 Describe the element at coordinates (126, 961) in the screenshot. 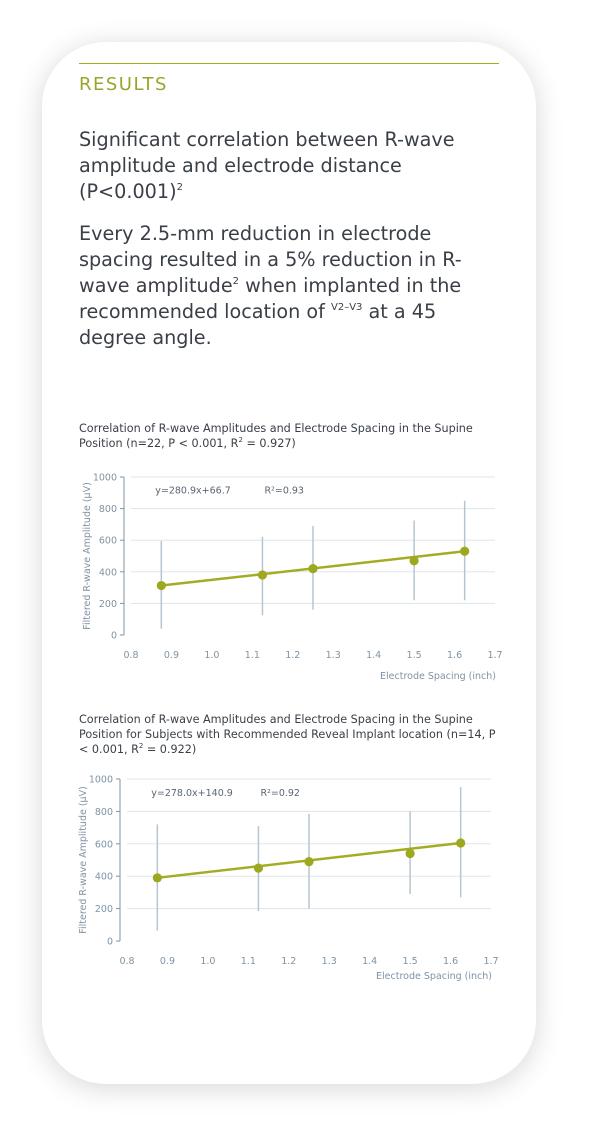

I see `chart-2-x-tick-label: 0.8` at that location.